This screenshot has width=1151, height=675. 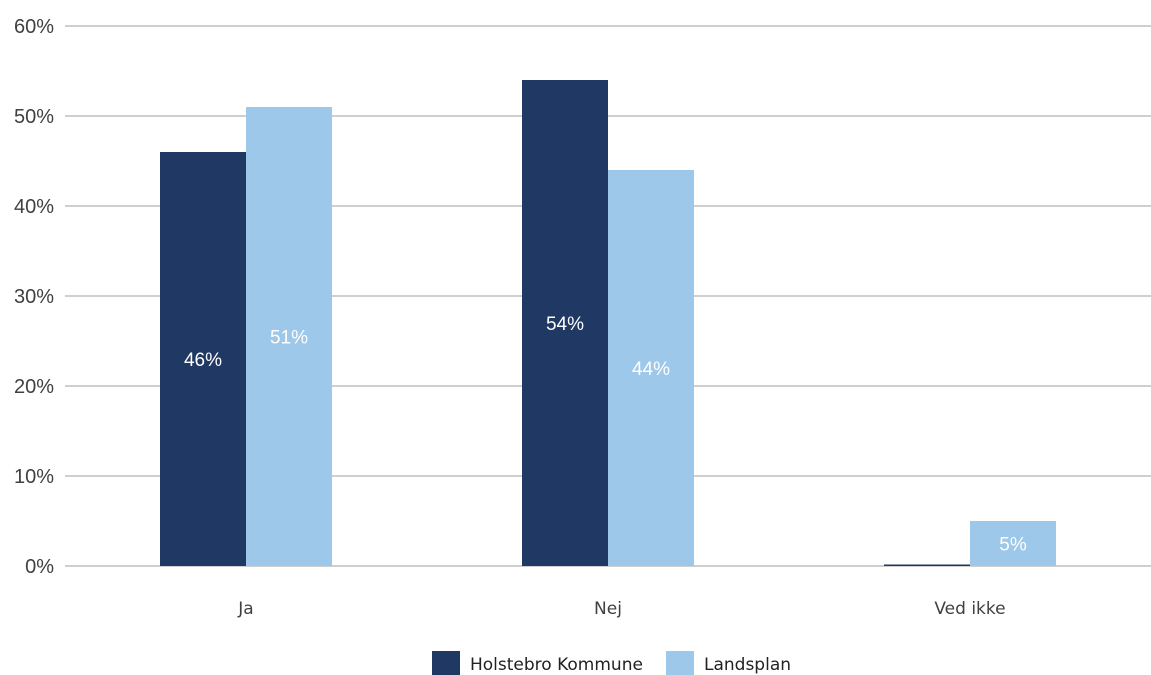 I want to click on bar-data-label: 5%, so click(x=1013, y=545).